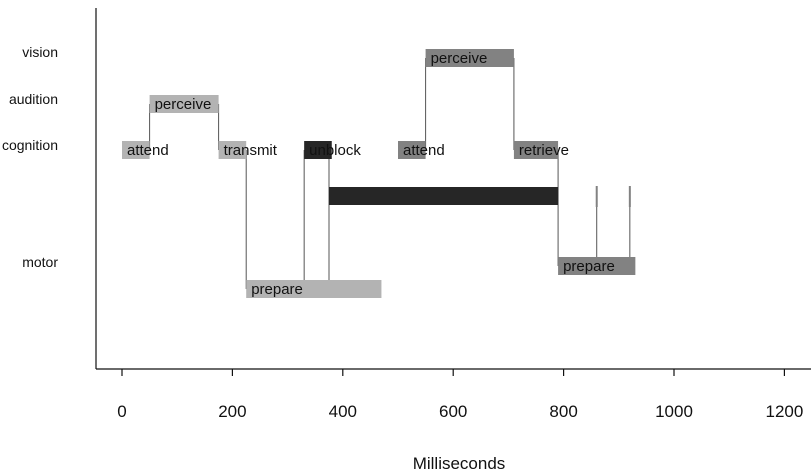  What do you see at coordinates (251, 150) in the screenshot?
I see `bar-label-transmit: transmit` at bounding box center [251, 150].